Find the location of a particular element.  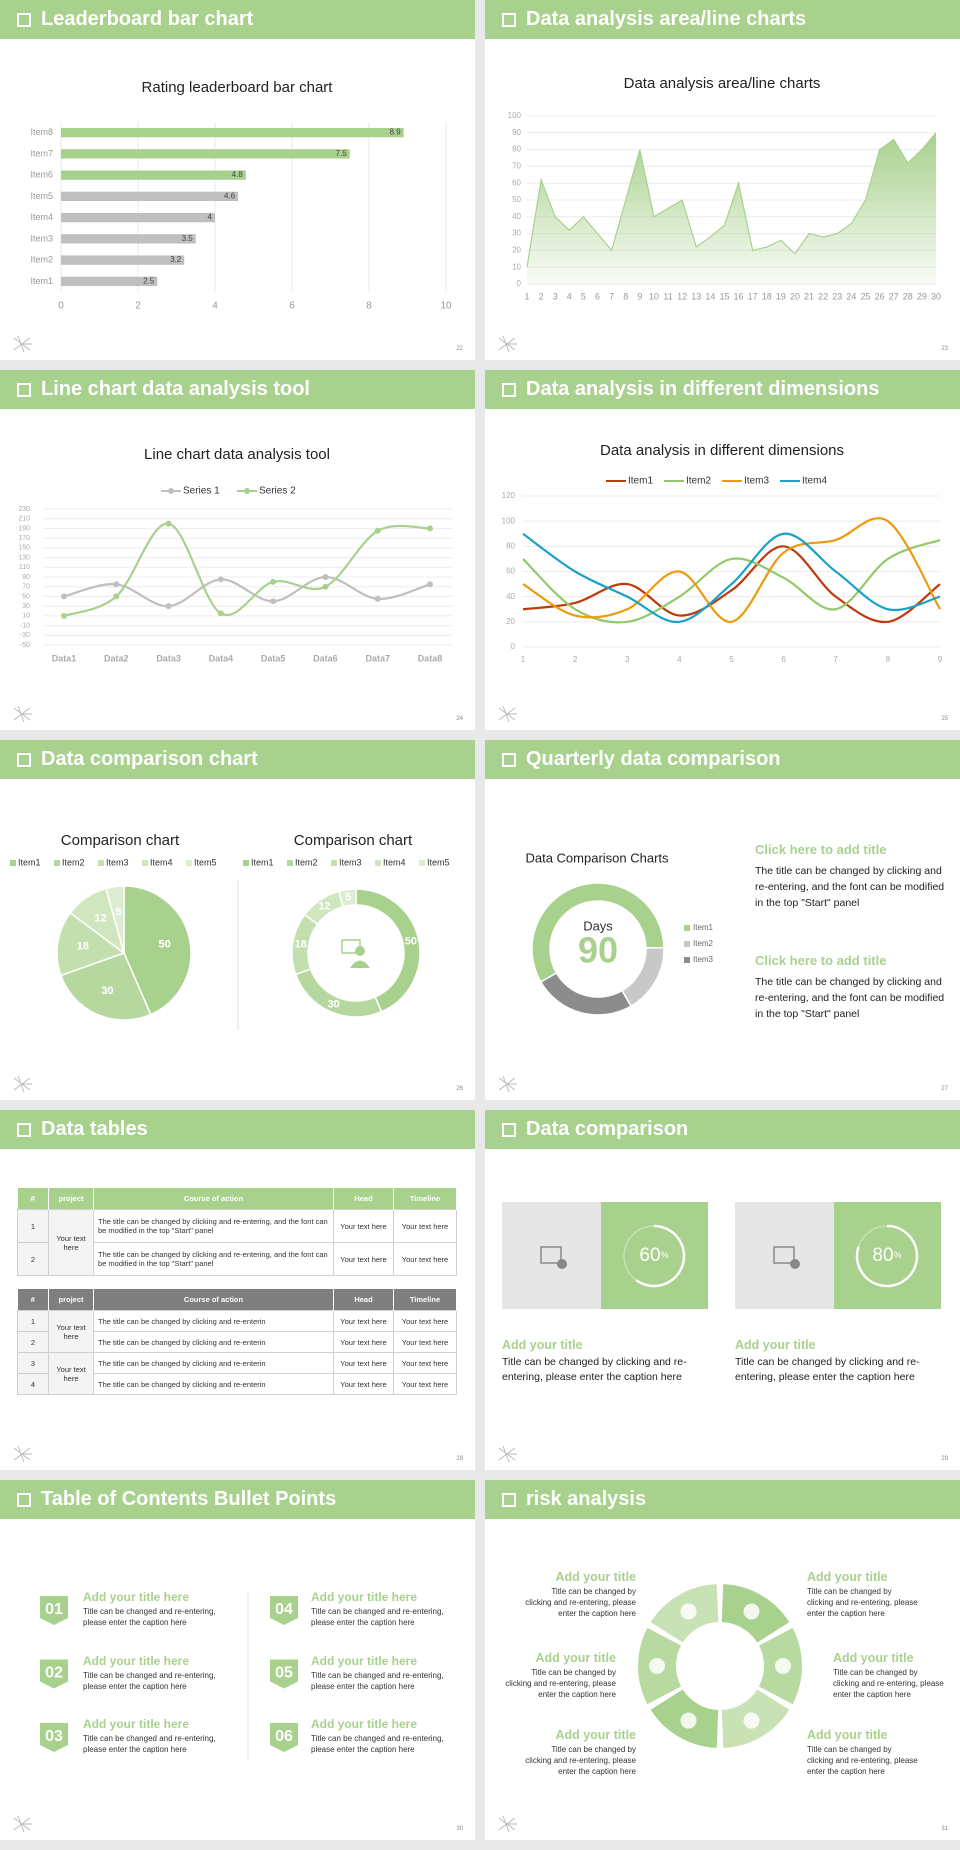

x-tick-label: 5 is located at coordinates (731, 659).